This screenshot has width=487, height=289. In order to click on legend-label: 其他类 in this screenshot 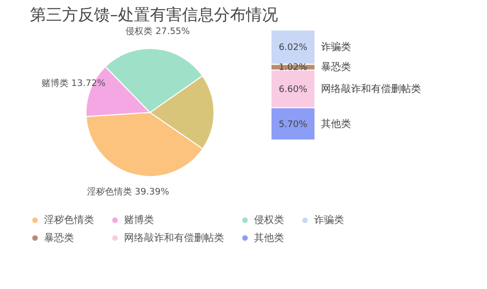, I will do `click(269, 238)`.